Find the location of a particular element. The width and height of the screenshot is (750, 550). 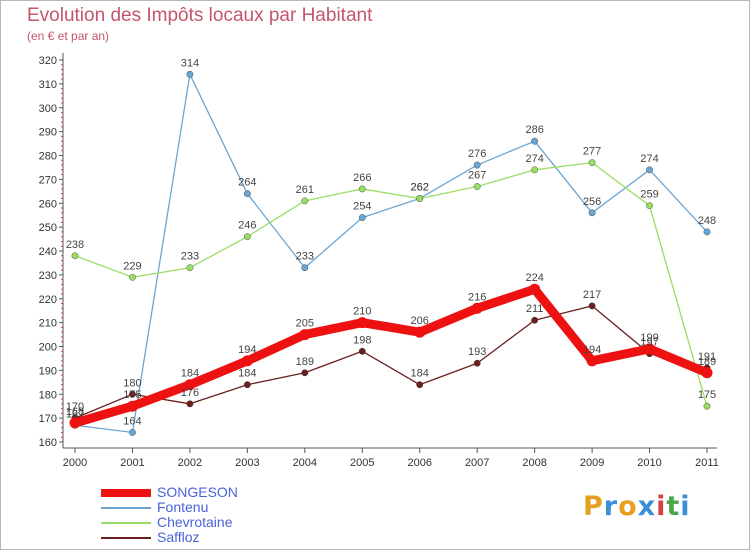

data-label-saffloz: 211 is located at coordinates (535, 309).